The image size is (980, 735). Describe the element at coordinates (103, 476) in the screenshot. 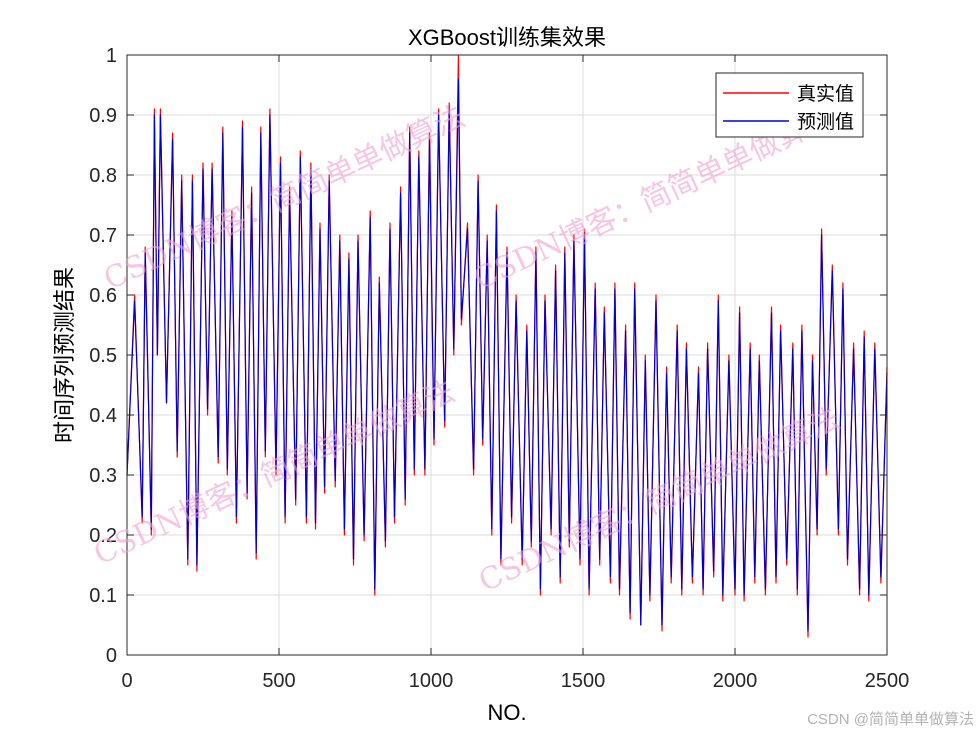

I see `y-tick-label: 0.3` at that location.